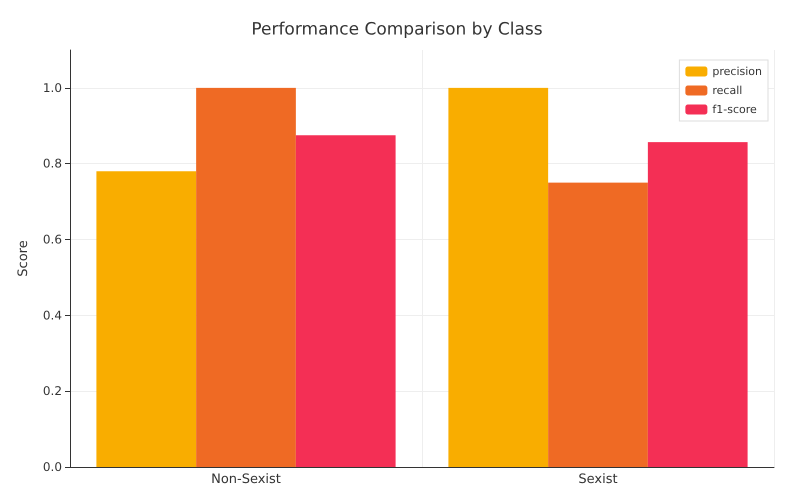 Image resolution: width=794 pixels, height=495 pixels. What do you see at coordinates (52, 467) in the screenshot?
I see `y-tick-label: 0.0` at bounding box center [52, 467].